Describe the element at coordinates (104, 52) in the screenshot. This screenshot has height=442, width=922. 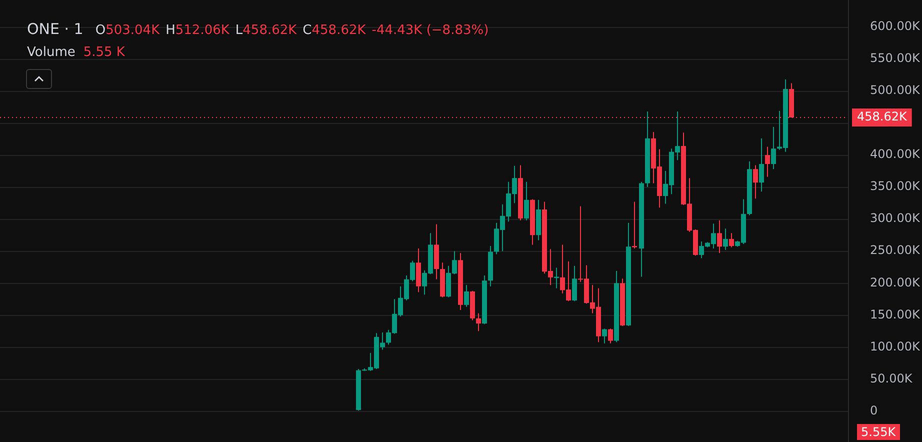
I see `annotation: 5.55 K` at that location.